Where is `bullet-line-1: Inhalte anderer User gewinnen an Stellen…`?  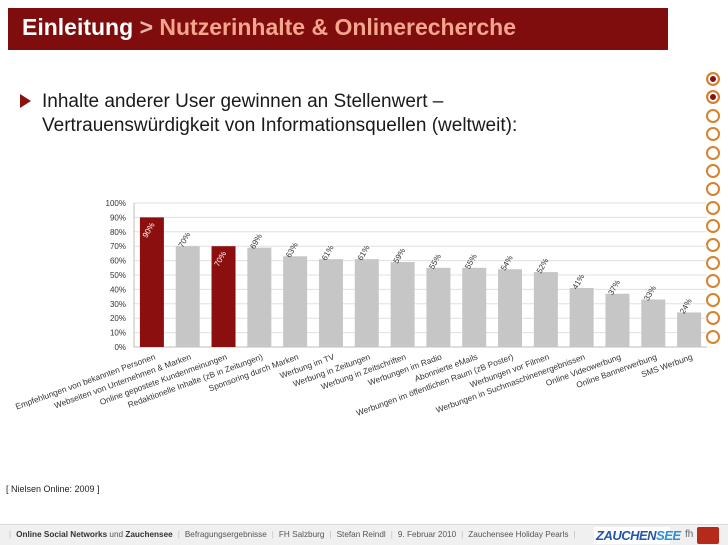
bullet-line-1: Inhalte anderer User gewinnen an Stellen… is located at coordinates (243, 101).